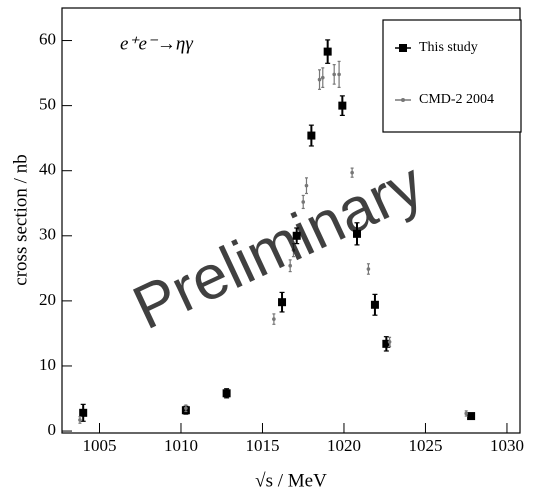 The width and height of the screenshot is (538, 496). I want to click on legend-label: This study, so click(448, 47).